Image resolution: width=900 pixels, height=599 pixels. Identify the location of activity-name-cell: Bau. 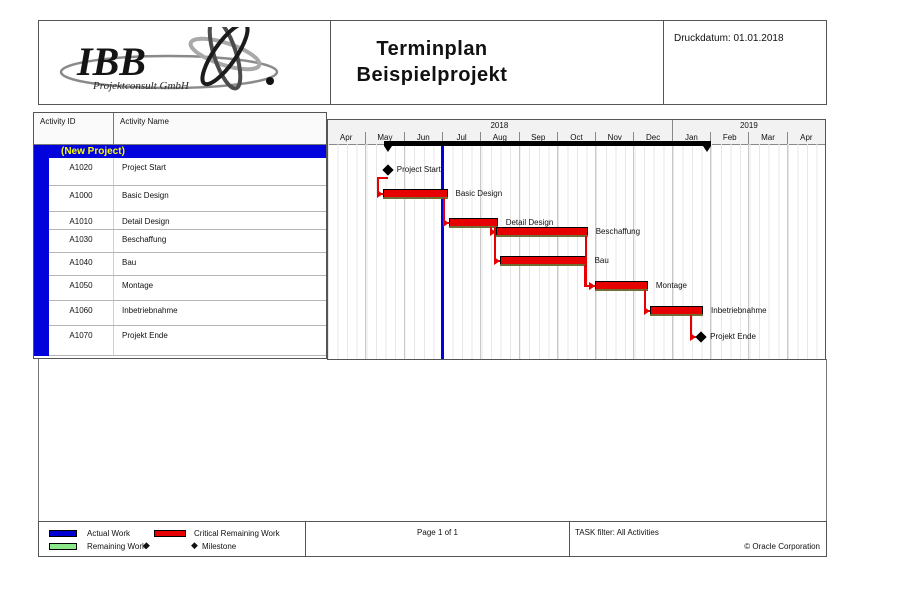
(129, 262).